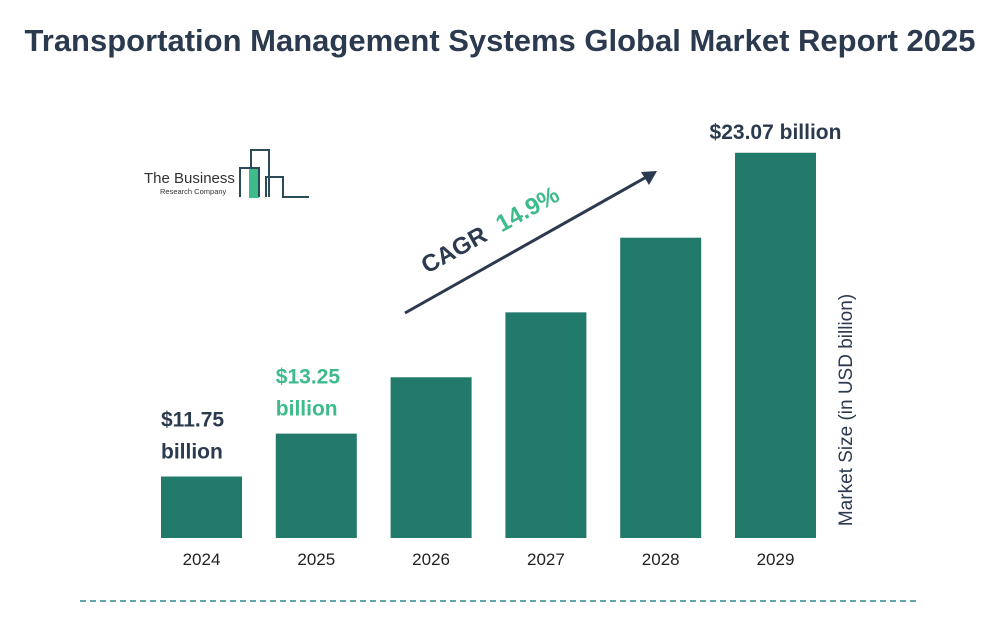 This screenshot has width=1000, height=630. Describe the element at coordinates (546, 425) in the screenshot. I see `bar-2027` at that location.